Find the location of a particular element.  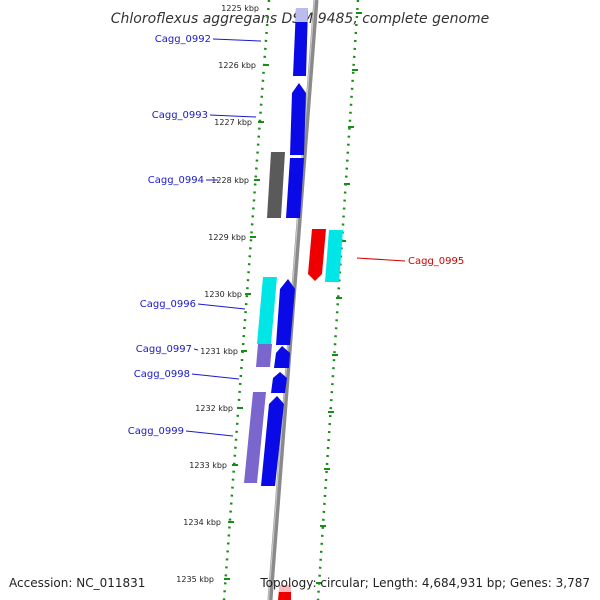

kbp-label: 1231 kbp is located at coordinates (219, 351).